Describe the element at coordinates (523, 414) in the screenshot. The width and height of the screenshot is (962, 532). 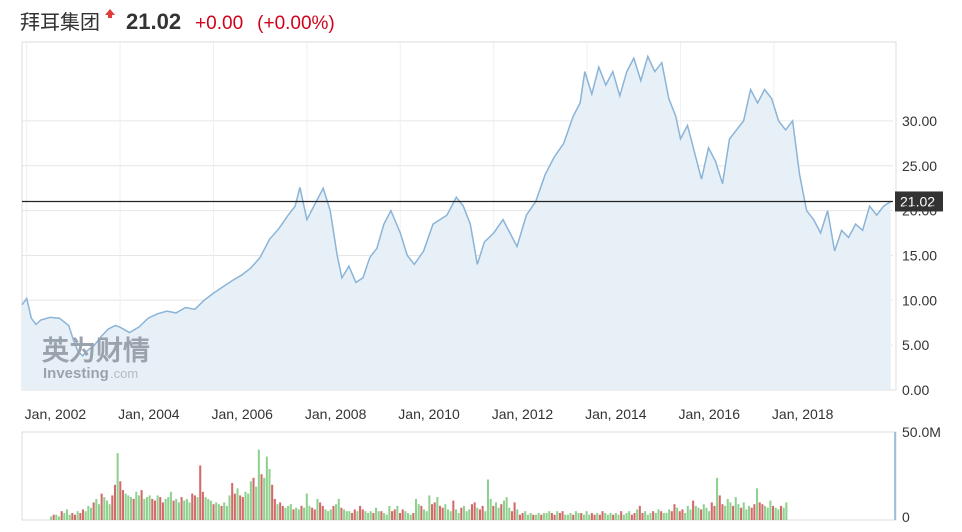
I see `x-tick-label: Jan, 2012` at that location.